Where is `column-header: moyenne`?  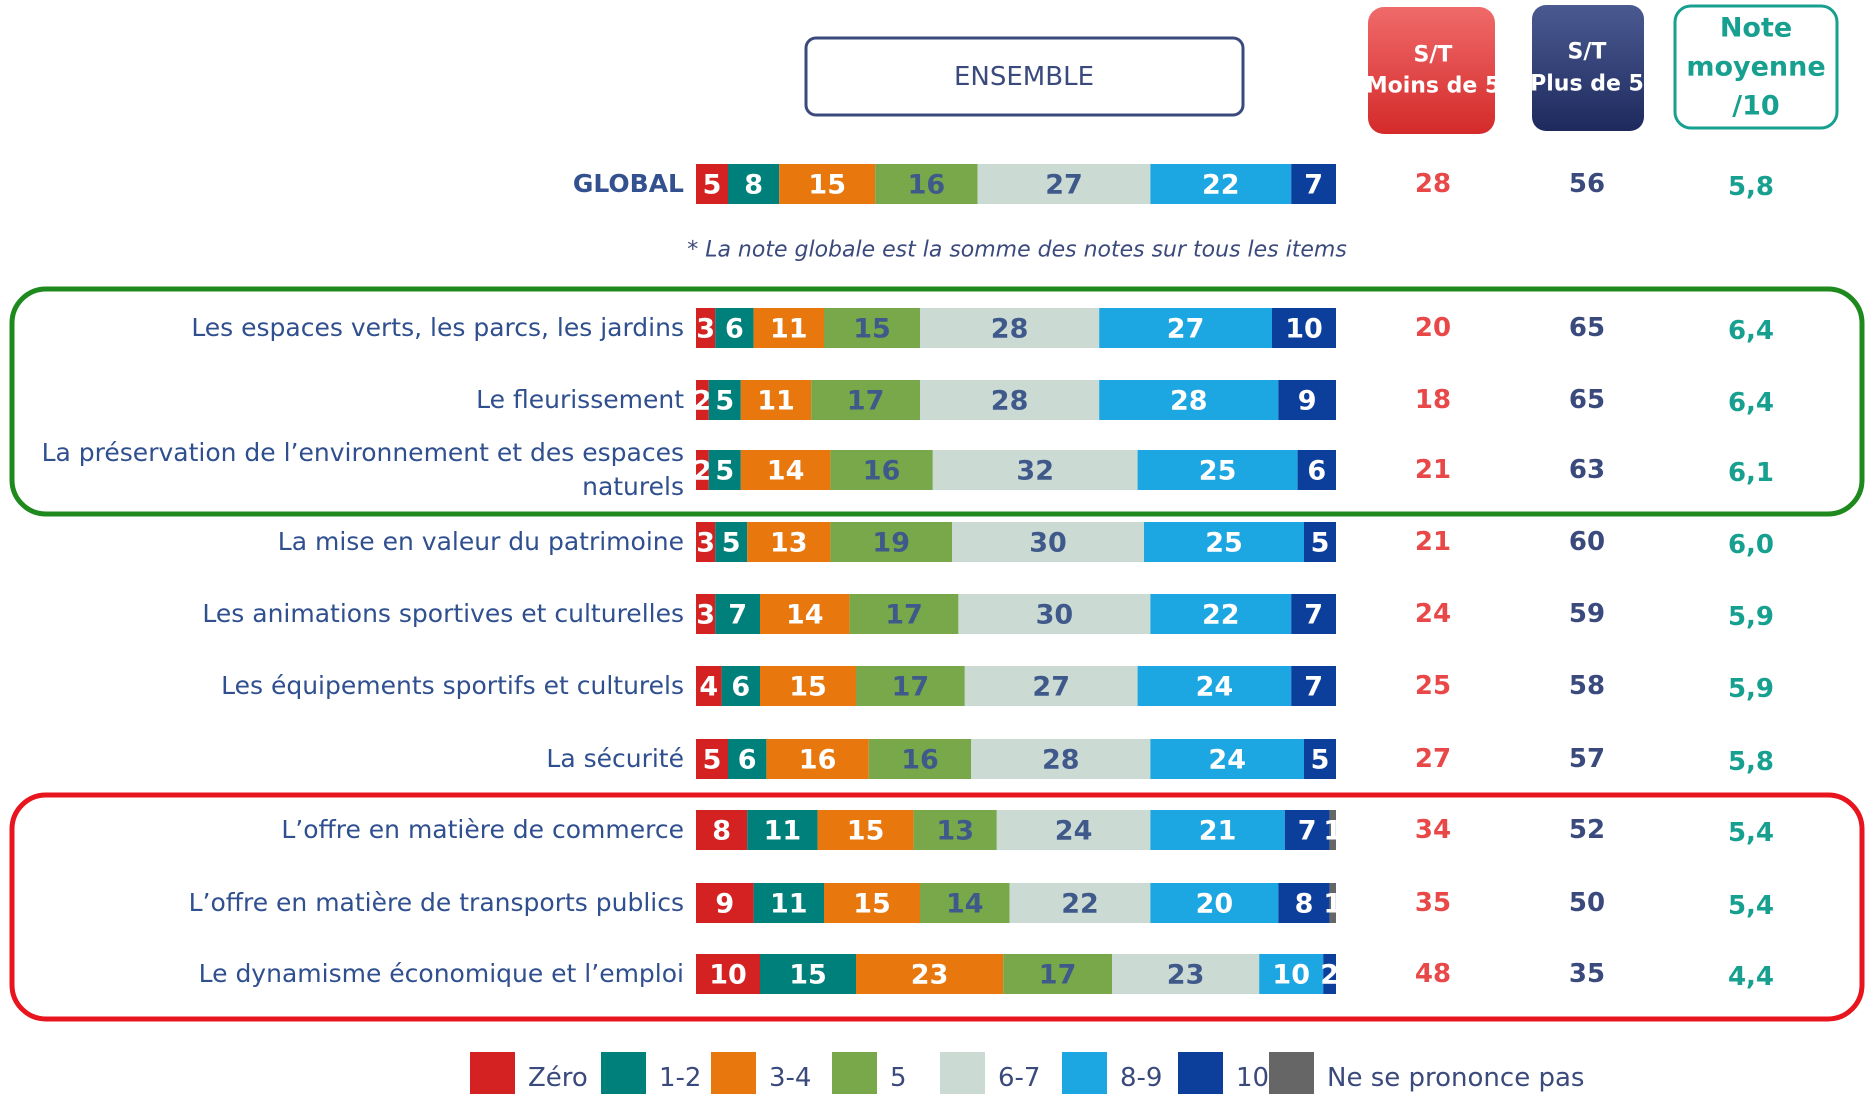
column-header: moyenne is located at coordinates (1755, 67).